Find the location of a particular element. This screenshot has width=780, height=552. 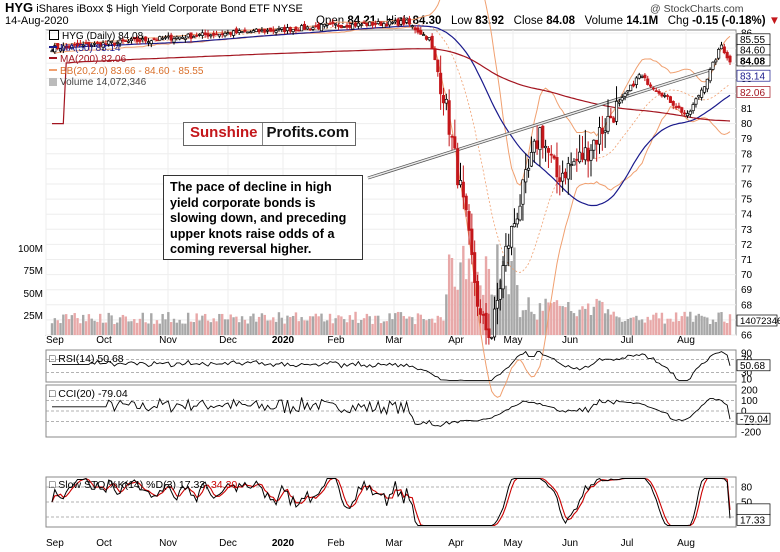

stoch-label-text: Slow STO %K(14) %D(3) 17.33, is located at coordinates (133, 485).